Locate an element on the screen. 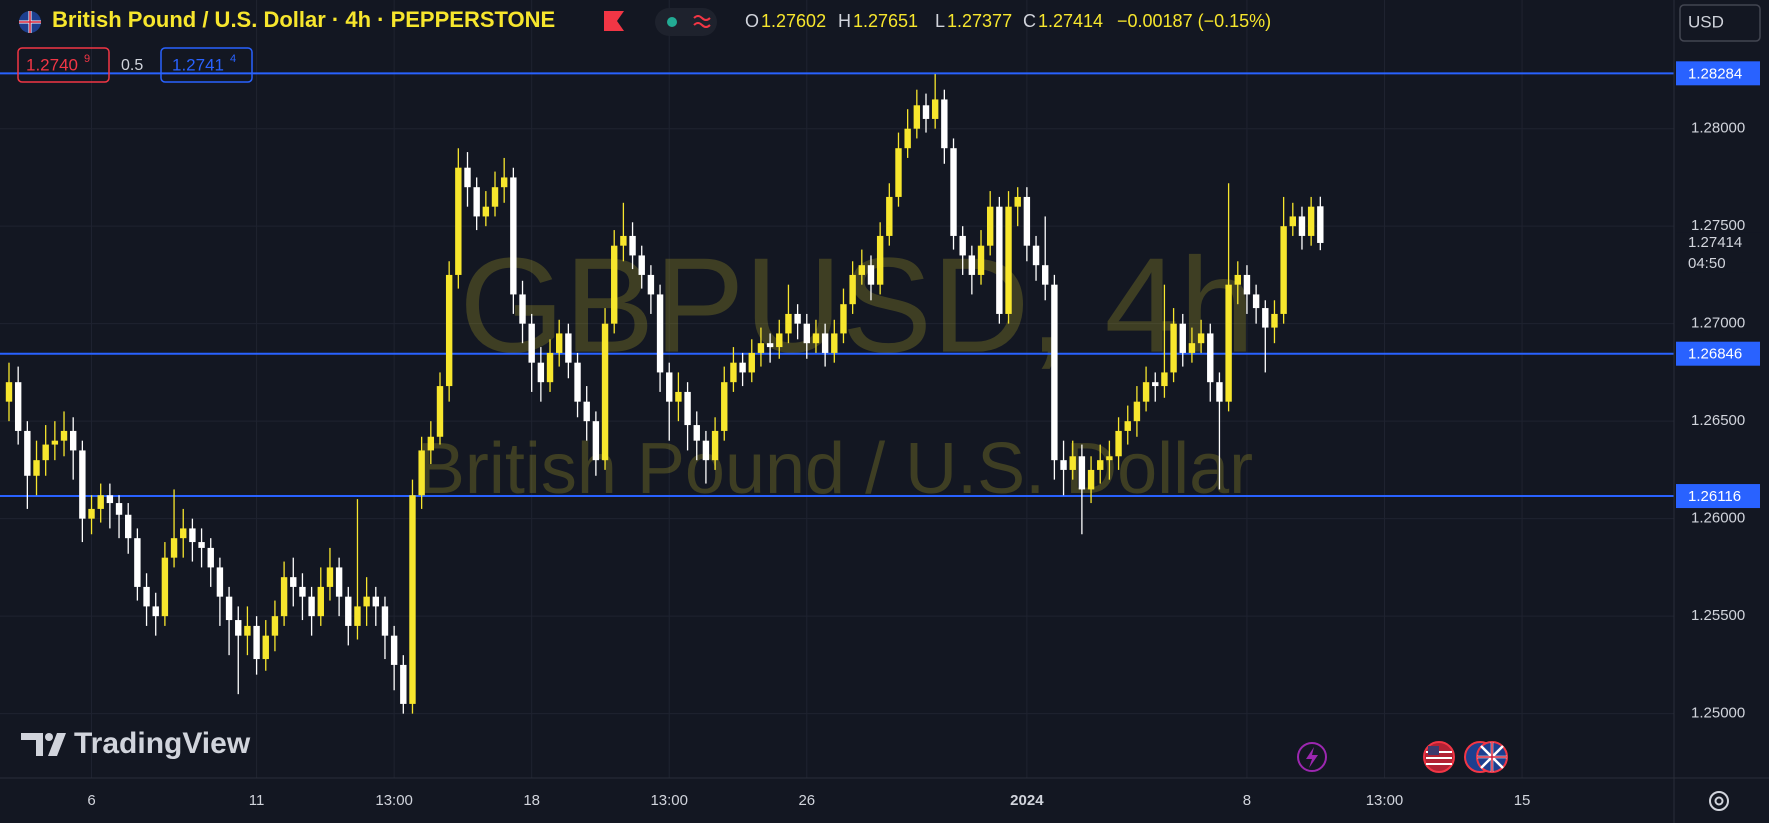  y-tick-label: 1.27000 is located at coordinates (1718, 323).